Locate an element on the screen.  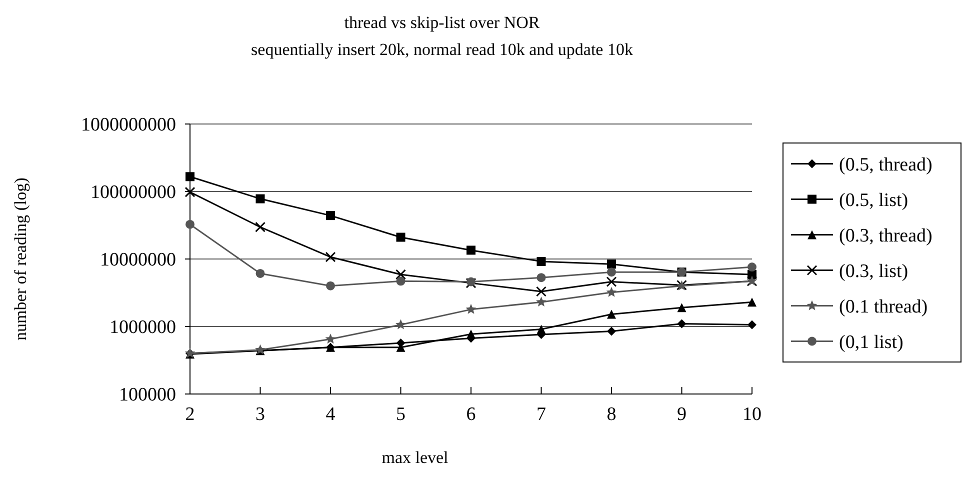
x-tick-label: 4 is located at coordinates (331, 414).